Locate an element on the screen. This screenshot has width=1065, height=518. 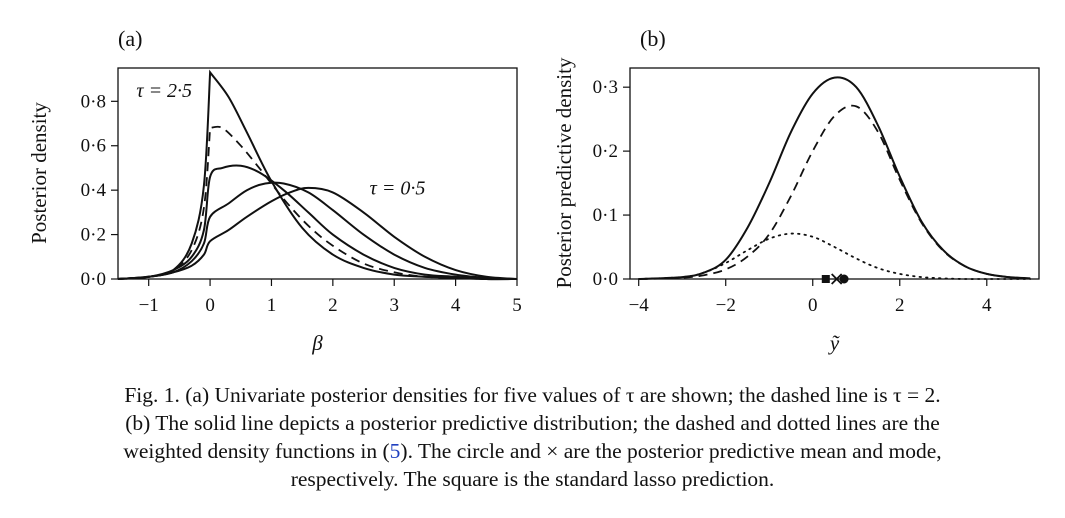
y-tick-label: 0·1 is located at coordinates (605, 215).